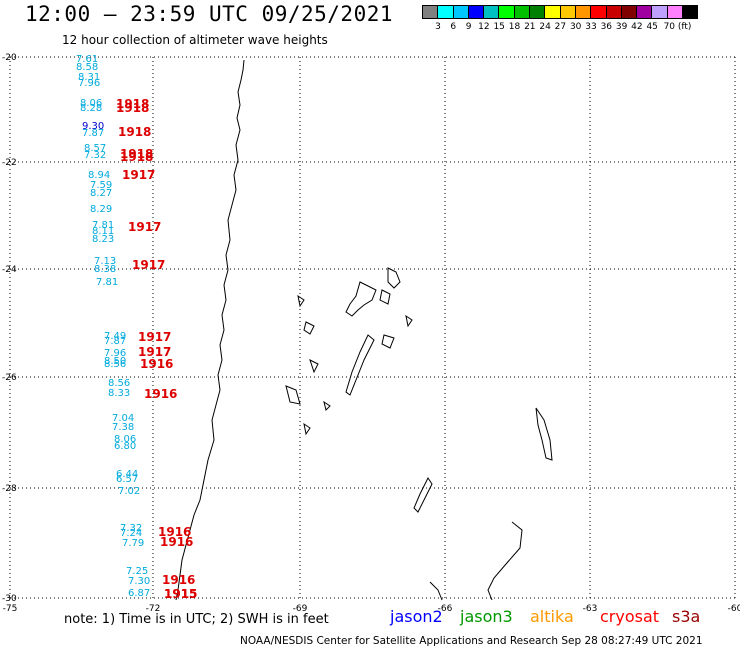  Describe the element at coordinates (93, 133) in the screenshot. I see `wave-height-value: 7.87` at that location.